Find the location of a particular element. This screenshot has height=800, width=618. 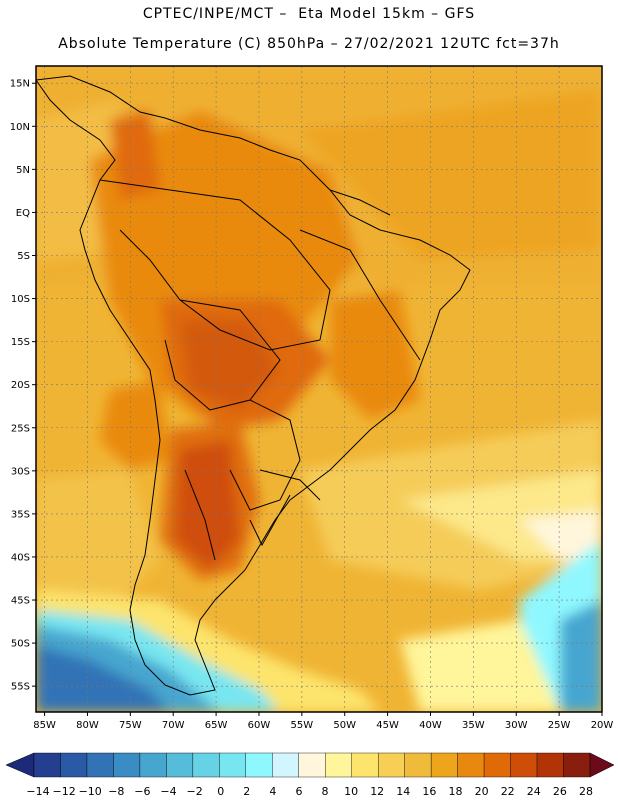

colorbar-label: 10 is located at coordinates (351, 791).